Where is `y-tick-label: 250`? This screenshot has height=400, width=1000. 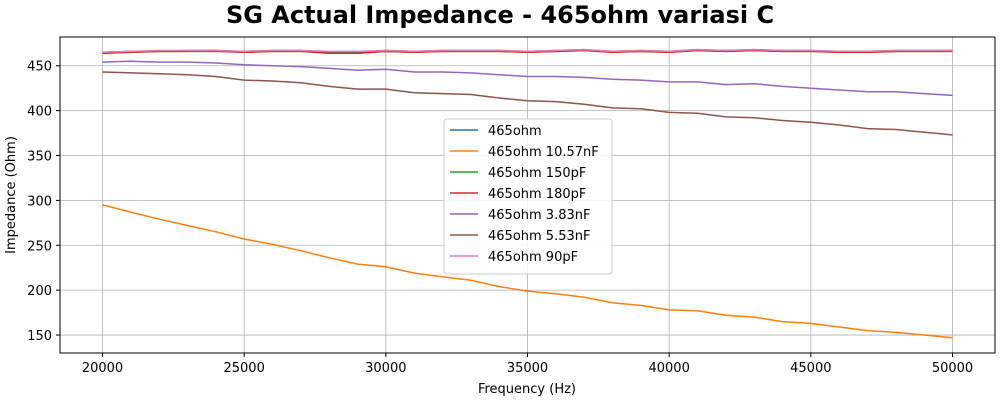
y-tick-label: 250 is located at coordinates (39, 246).